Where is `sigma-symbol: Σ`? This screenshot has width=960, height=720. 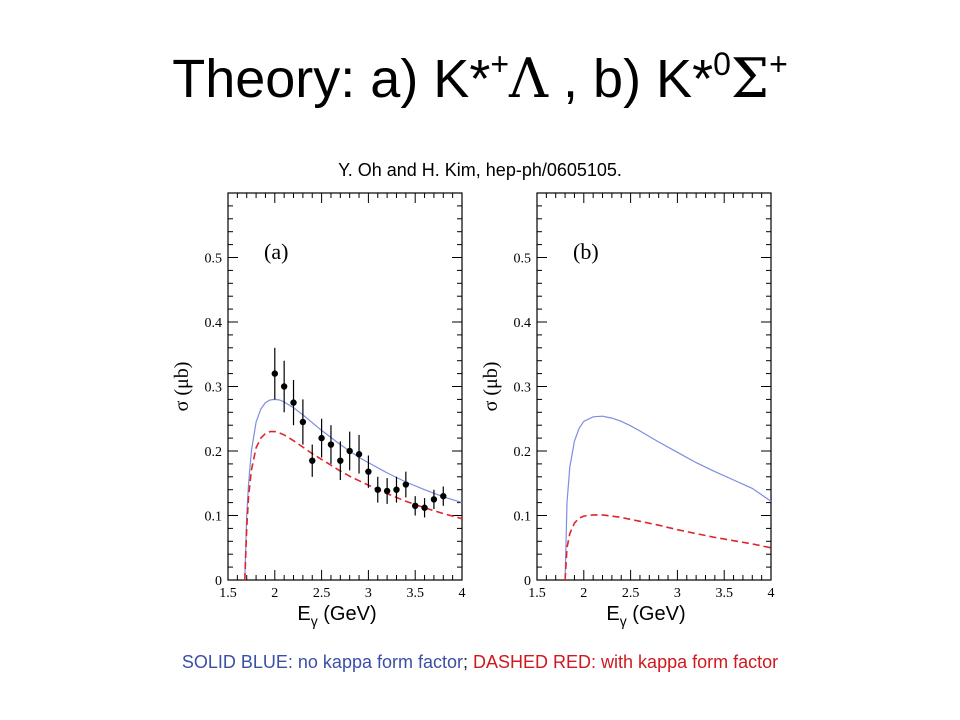 sigma-symbol: Σ is located at coordinates (750, 78).